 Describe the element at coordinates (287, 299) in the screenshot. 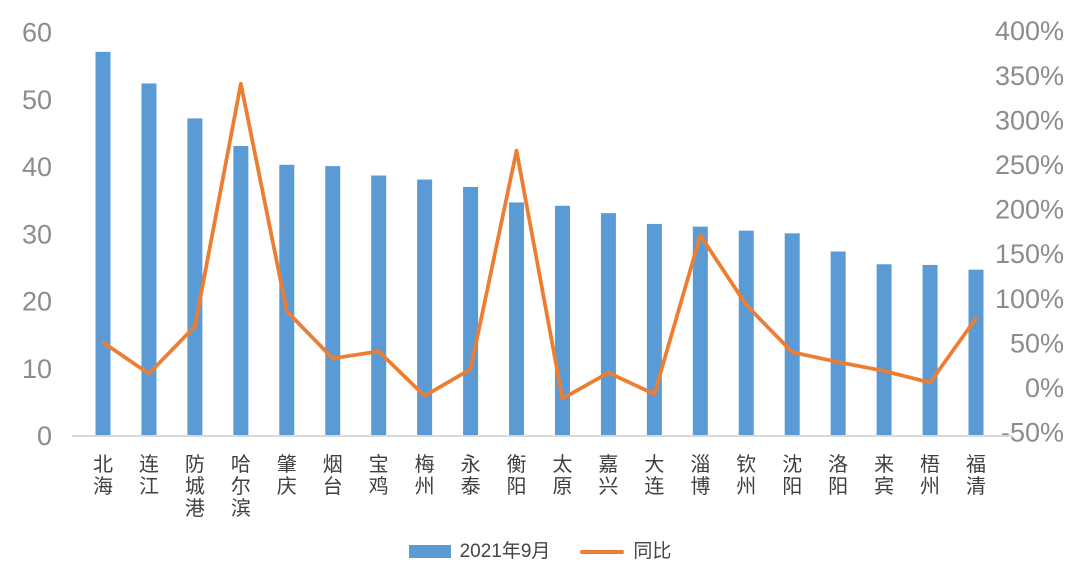

I see `bar-肇庆` at that location.